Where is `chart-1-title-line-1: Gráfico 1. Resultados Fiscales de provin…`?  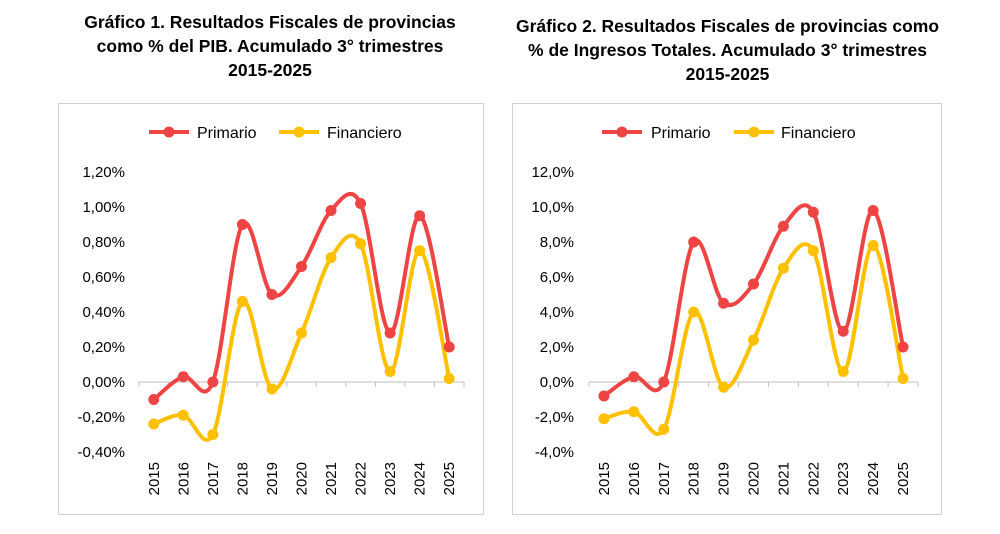
chart-1-title-line-1: Gráfico 1. Resultados Fiscales de provin… is located at coordinates (270, 22).